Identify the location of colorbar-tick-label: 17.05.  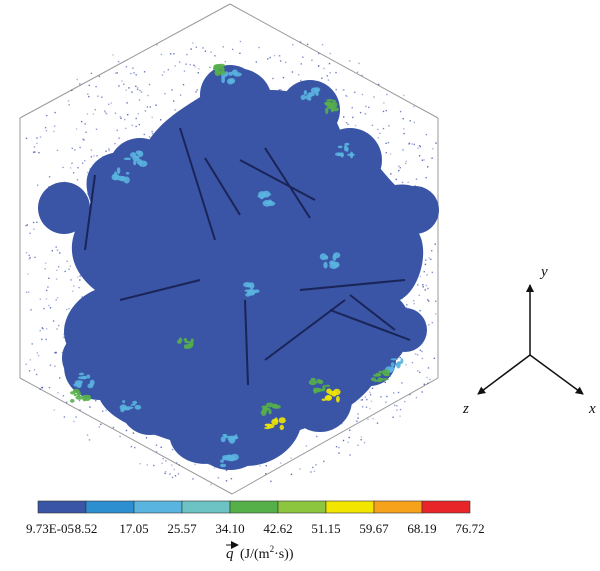
(133, 528).